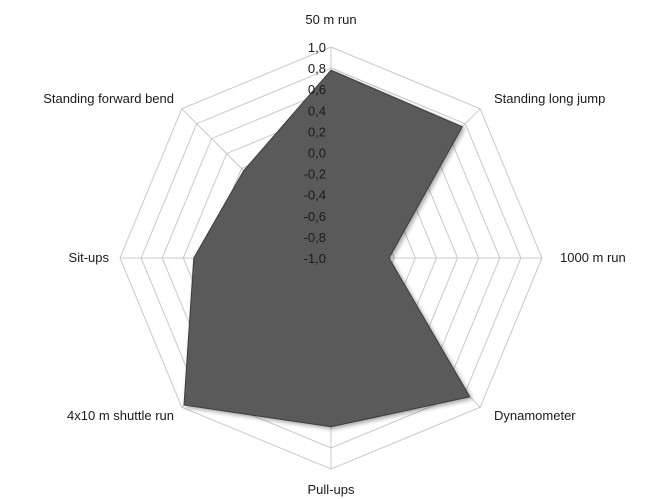 Image resolution: width=649 pixels, height=499 pixels. What do you see at coordinates (89, 257) in the screenshot?
I see `category-label: Sit-ups` at bounding box center [89, 257].